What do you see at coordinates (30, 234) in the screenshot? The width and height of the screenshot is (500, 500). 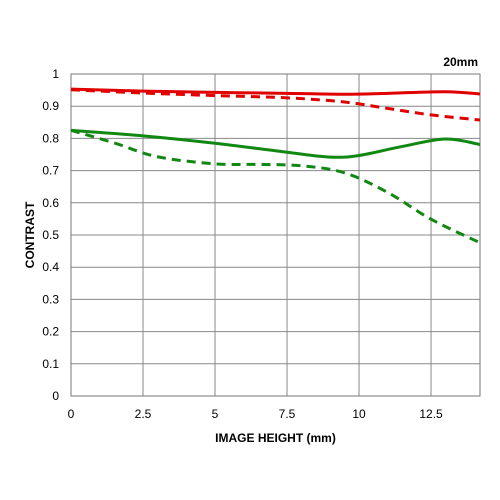 I see `y-axis-title: CONTRAST` at bounding box center [30, 234].